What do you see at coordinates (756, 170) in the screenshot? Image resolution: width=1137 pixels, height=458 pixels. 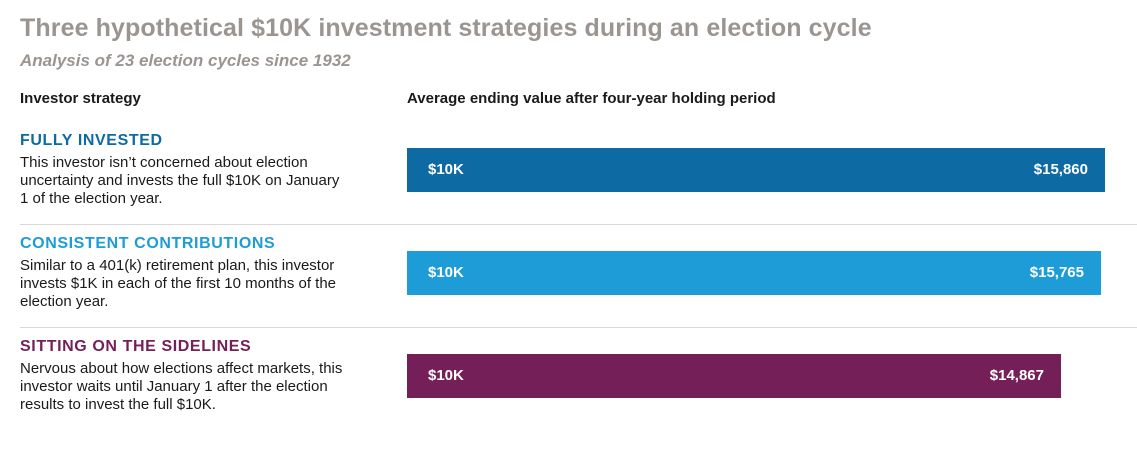 I see `bar: $10K $15,860` at bounding box center [756, 170].